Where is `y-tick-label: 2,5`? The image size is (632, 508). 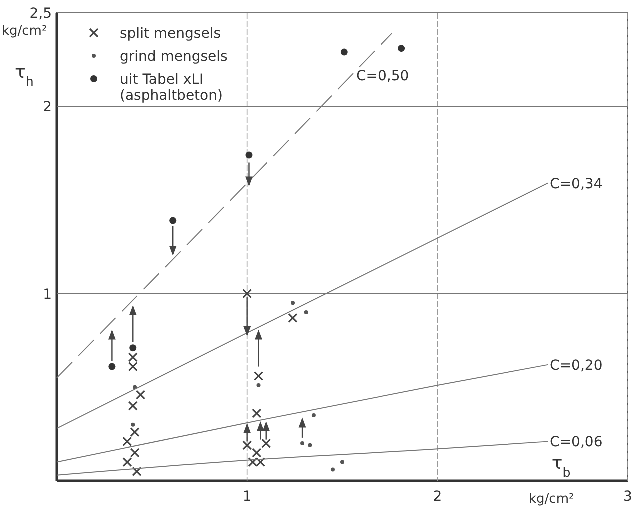 y-tick-label: 2,5 is located at coordinates (41, 14).